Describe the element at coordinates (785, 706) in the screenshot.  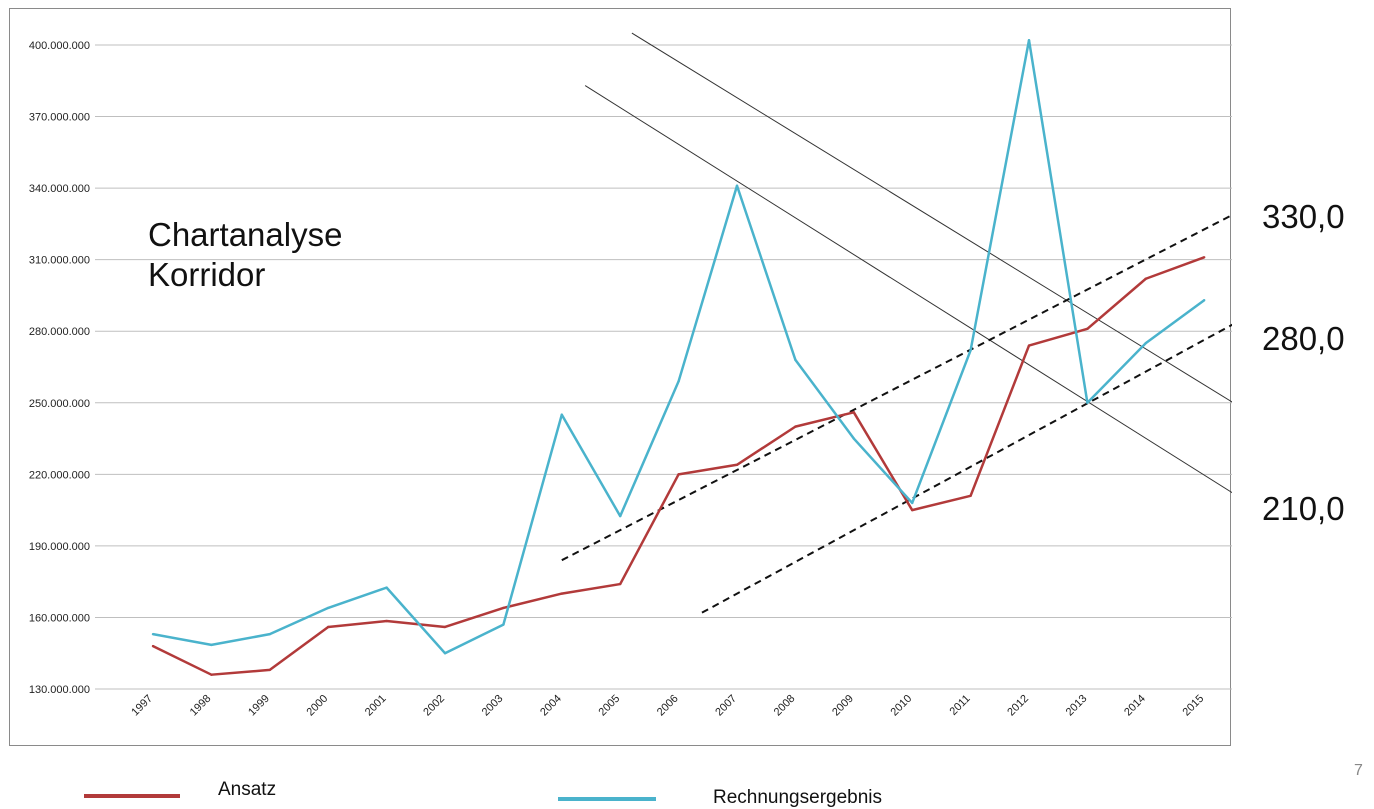
I see `x-tick-label: 2008` at that location.